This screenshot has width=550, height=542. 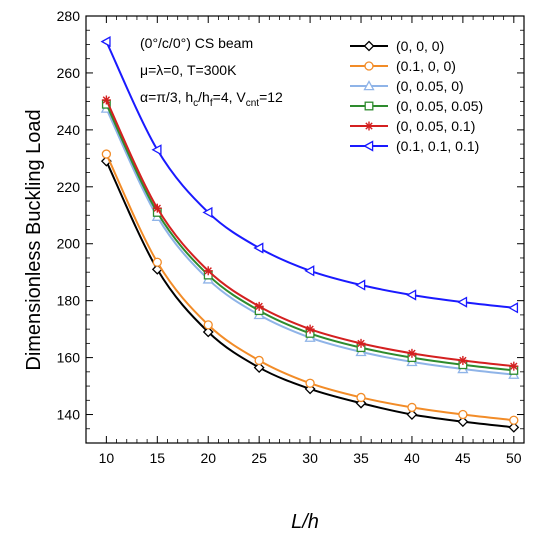 I want to click on x-axis-title-main: L, so click(x=296, y=522).